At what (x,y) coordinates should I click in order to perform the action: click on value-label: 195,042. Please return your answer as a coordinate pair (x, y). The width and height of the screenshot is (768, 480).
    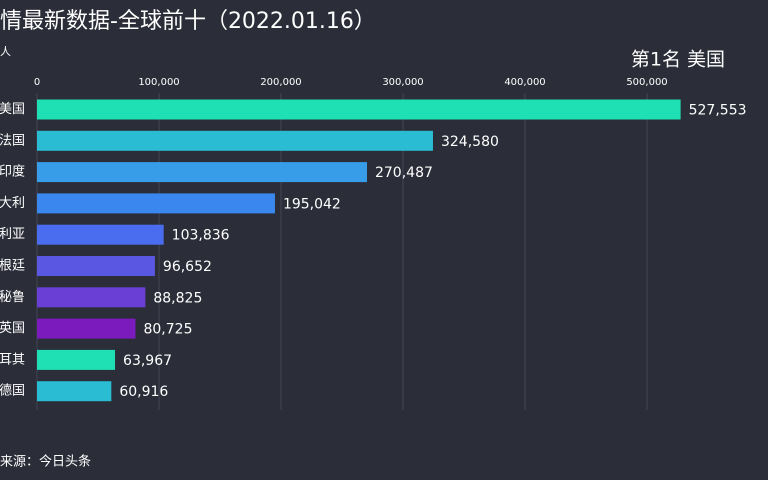
    Looking at the image, I should click on (312, 204).